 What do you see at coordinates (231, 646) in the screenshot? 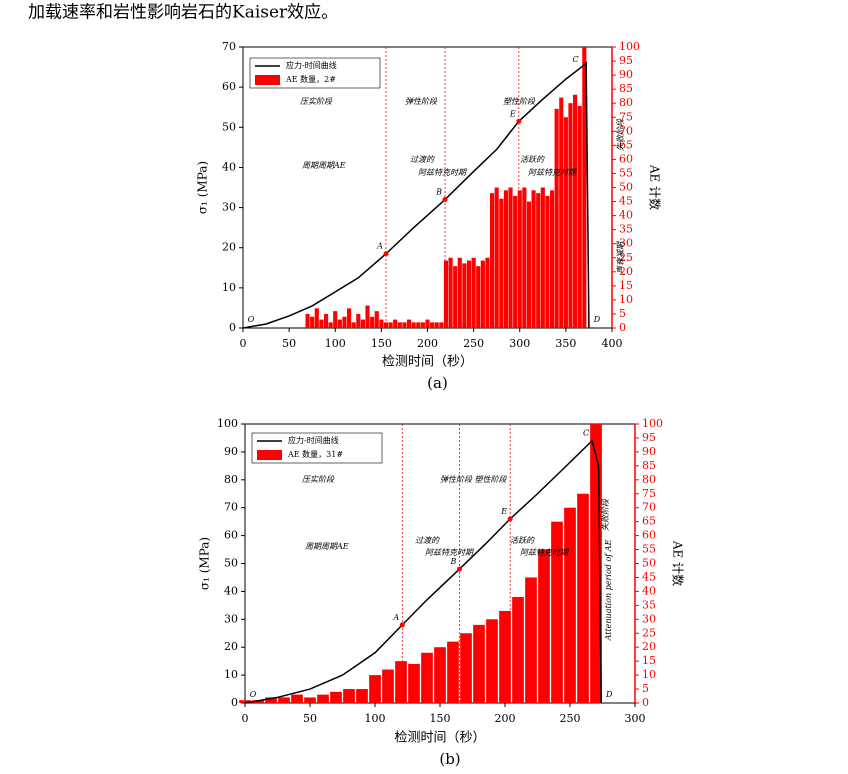
I see `y-tick-label: 20` at bounding box center [231, 646].